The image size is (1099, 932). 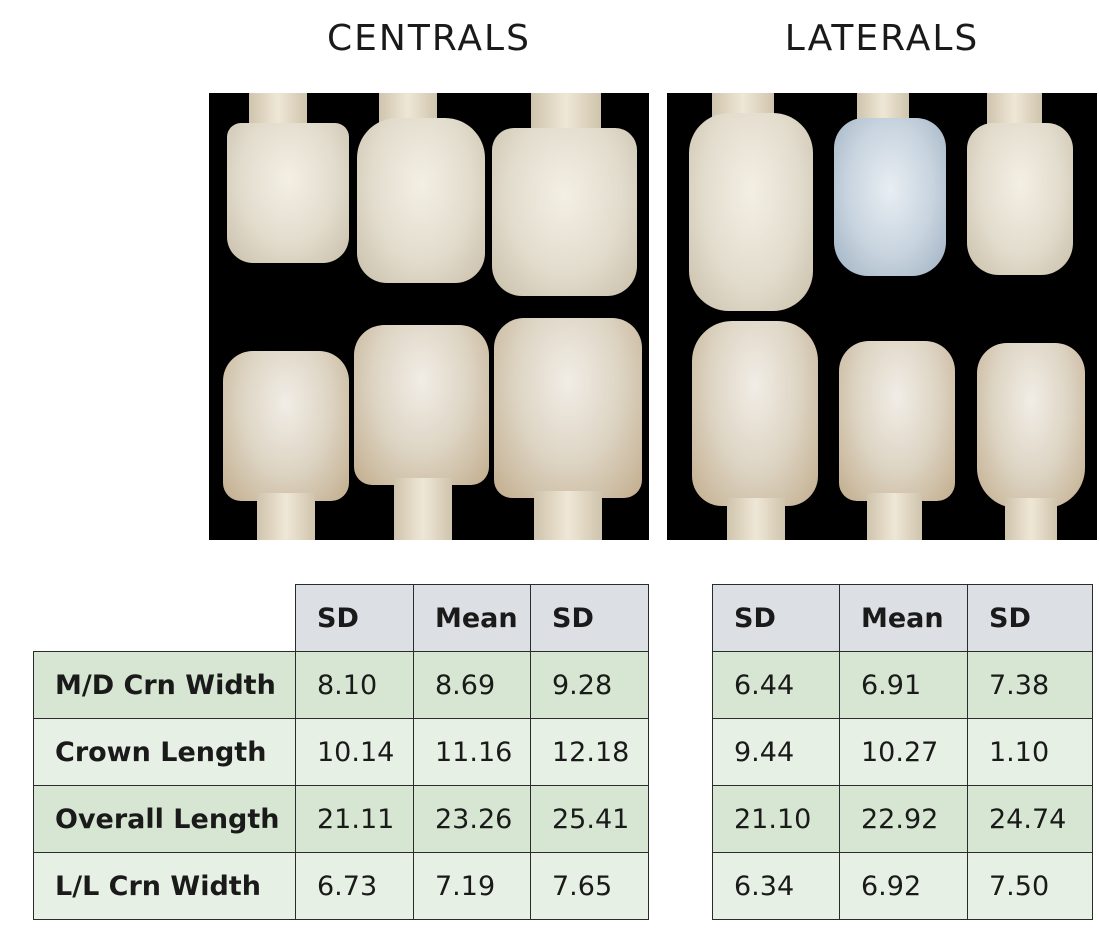 I want to click on row-label: Overall Length, so click(x=164, y=819).